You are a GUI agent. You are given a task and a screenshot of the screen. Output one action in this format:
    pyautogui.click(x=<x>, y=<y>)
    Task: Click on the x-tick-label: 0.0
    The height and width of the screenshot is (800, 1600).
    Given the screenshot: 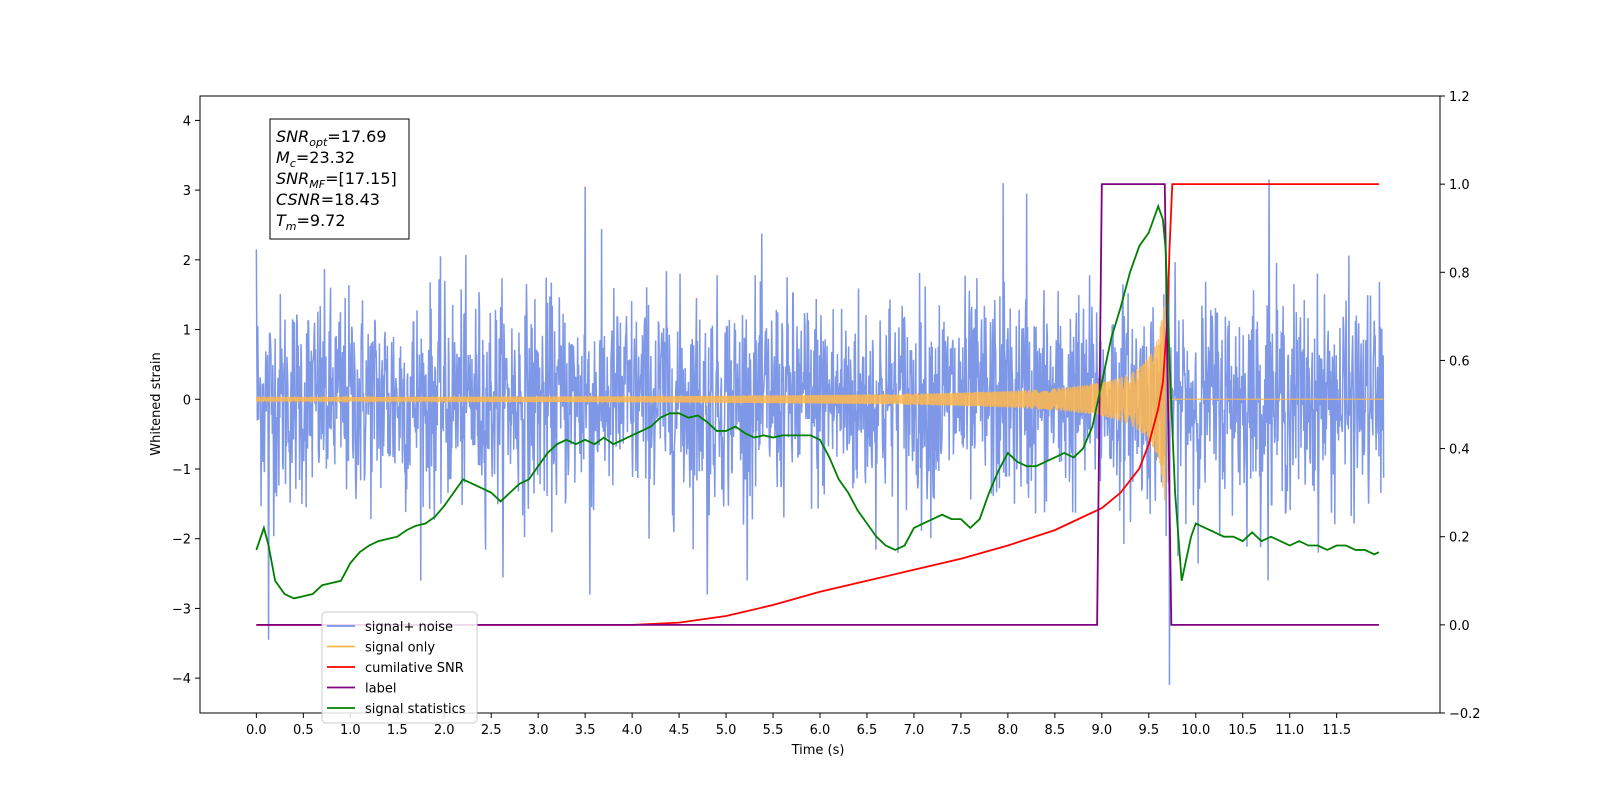 What is the action you would take?
    pyautogui.click(x=256, y=730)
    